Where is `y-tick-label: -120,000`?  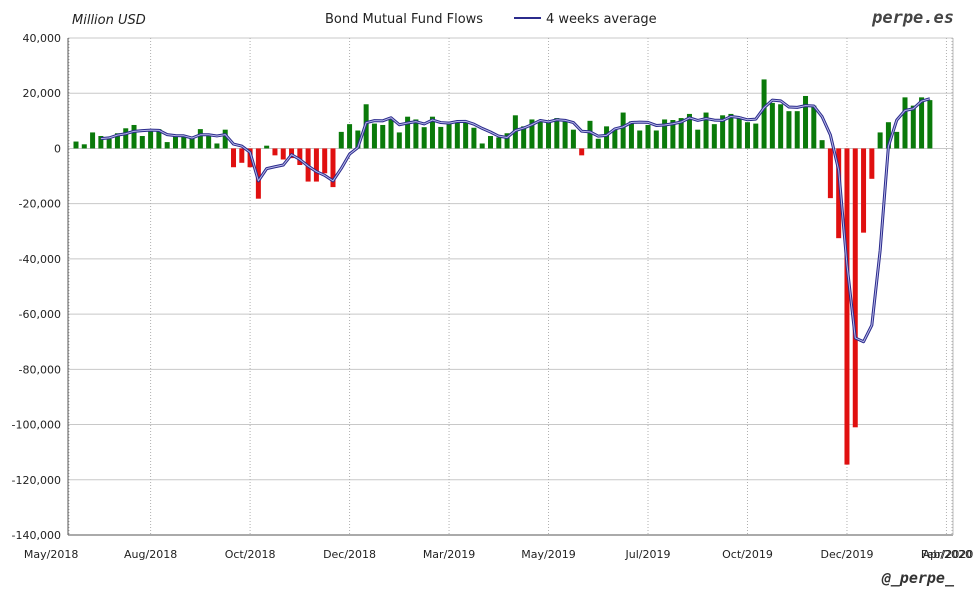 y-tick-label: -120,000 is located at coordinates (36, 480).